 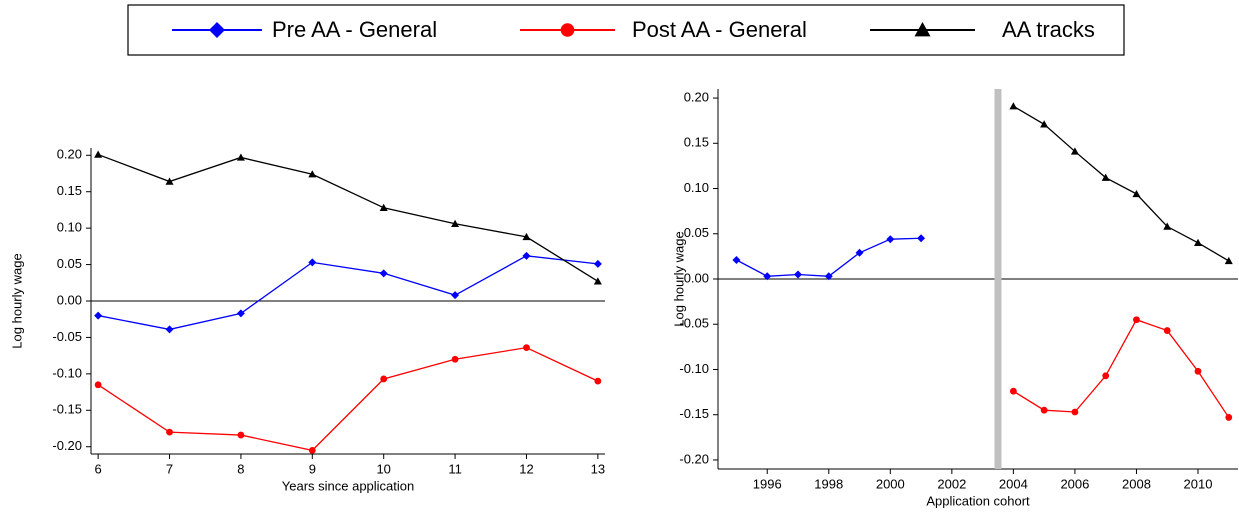 I want to click on x-tick-label: 9, so click(x=312, y=468).